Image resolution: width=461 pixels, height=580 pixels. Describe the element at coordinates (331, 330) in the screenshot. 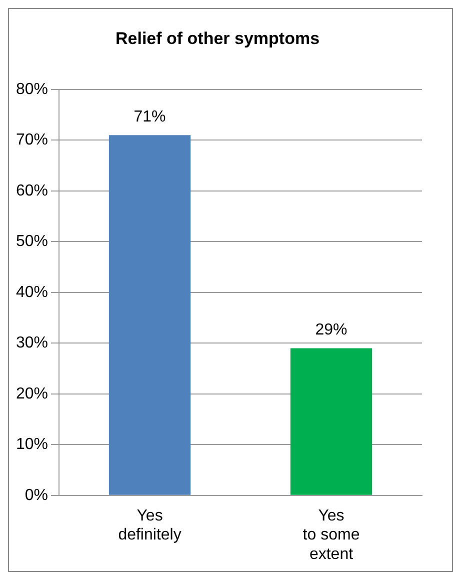

I see `data-label: 29%` at that location.